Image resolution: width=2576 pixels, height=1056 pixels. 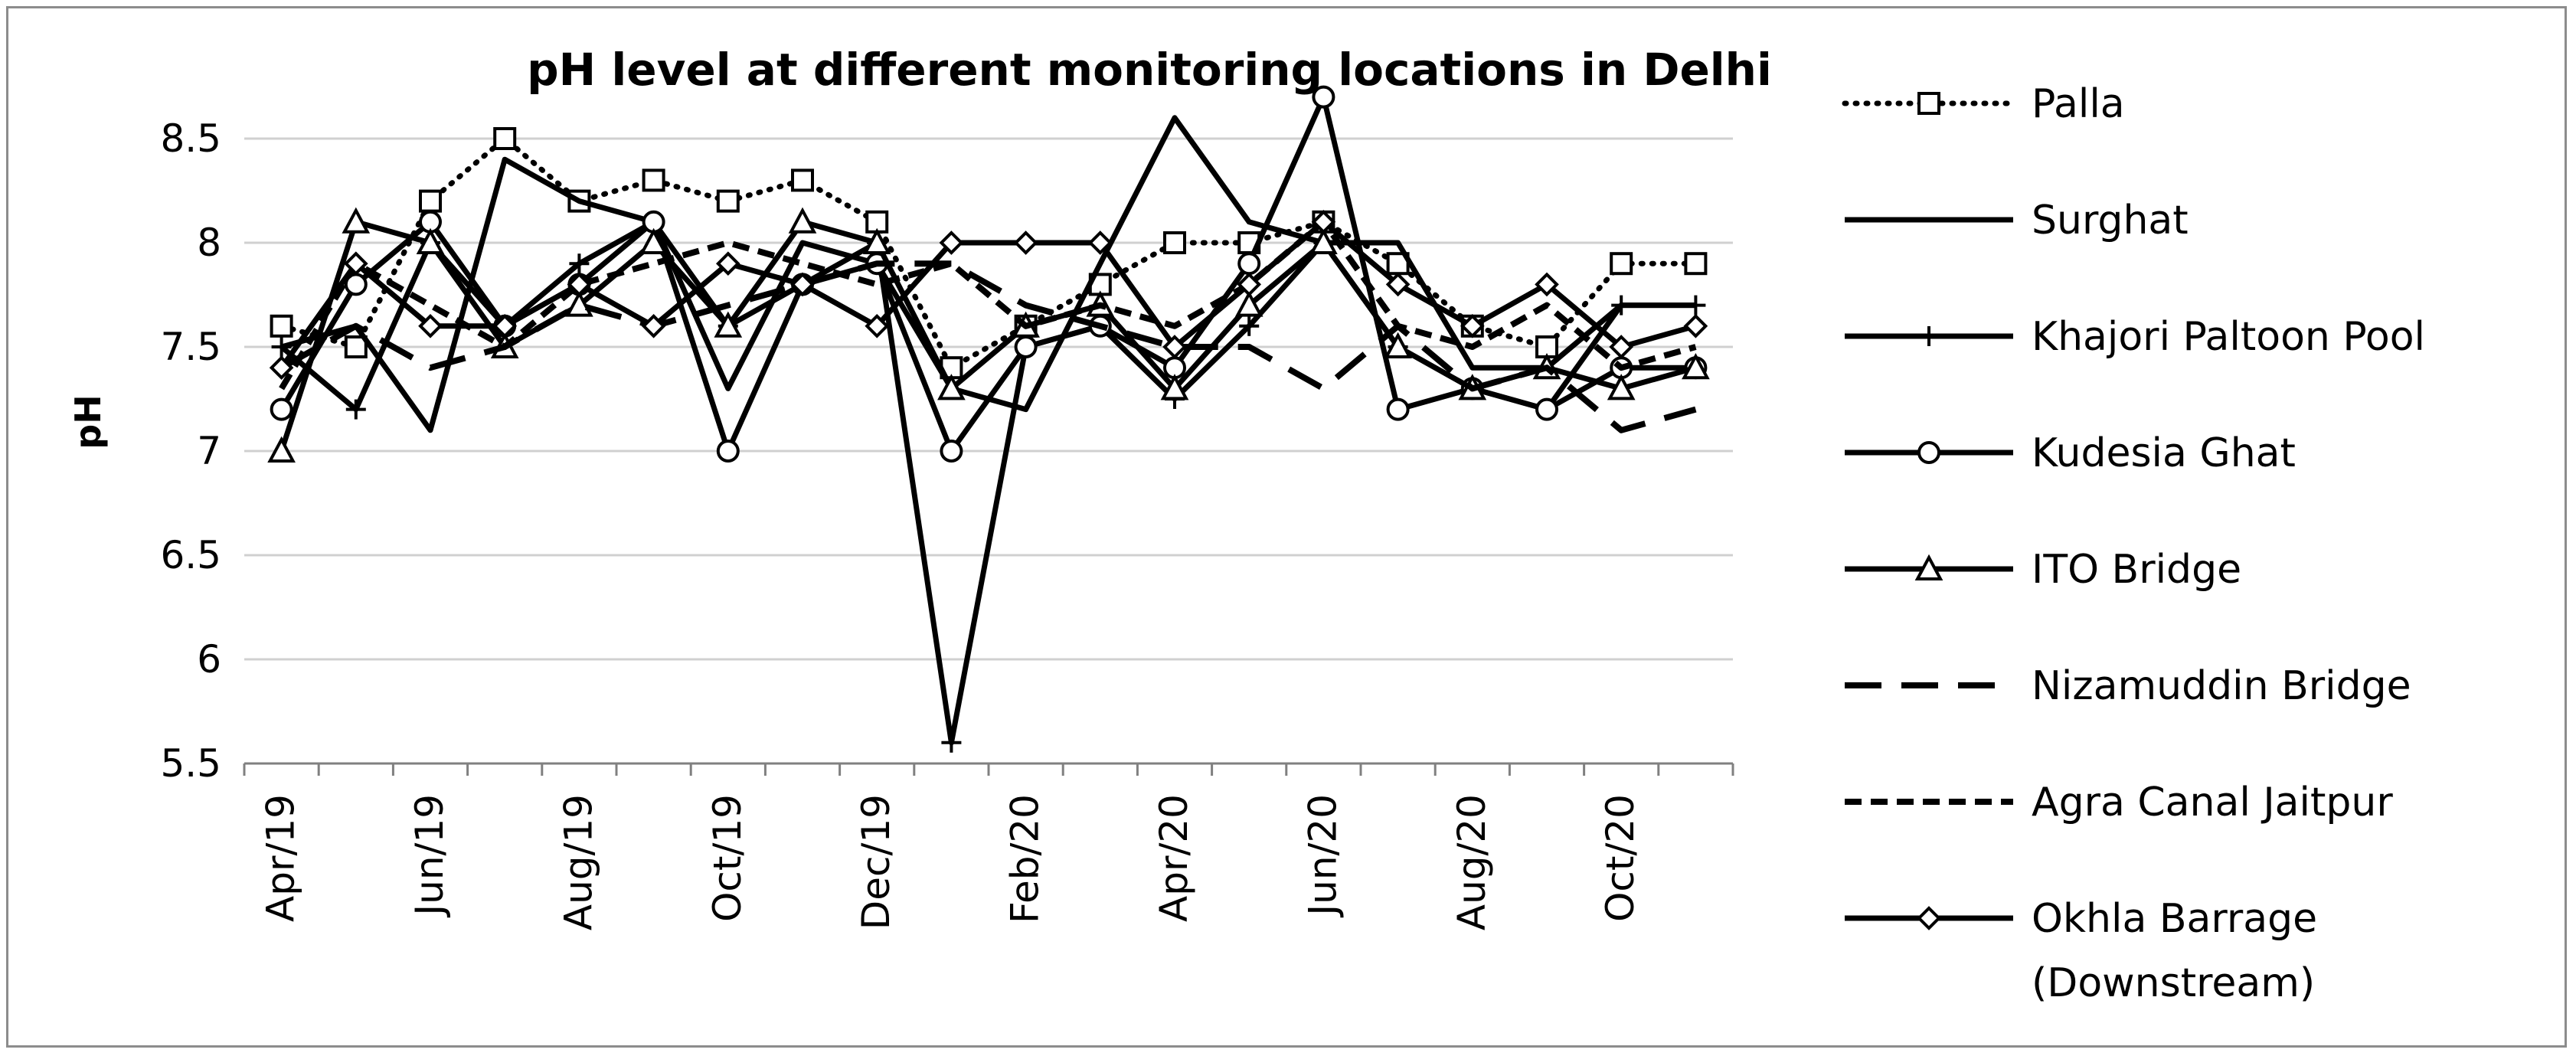 I want to click on legend-entry: Khajori Paltoon Pool, so click(x=2135, y=337).